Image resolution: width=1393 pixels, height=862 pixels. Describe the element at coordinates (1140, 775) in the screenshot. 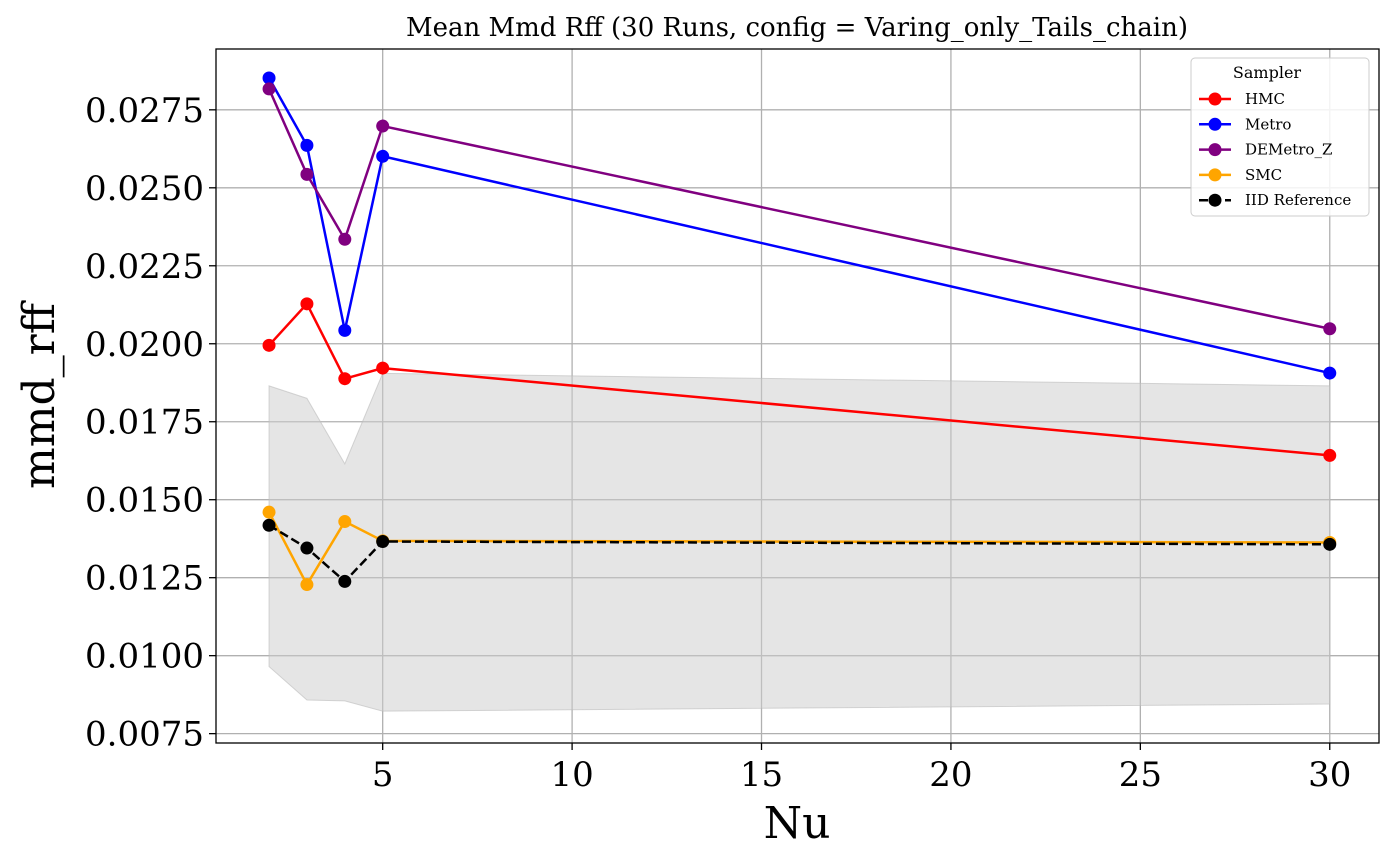

I see `x-tick-label: 25` at that location.